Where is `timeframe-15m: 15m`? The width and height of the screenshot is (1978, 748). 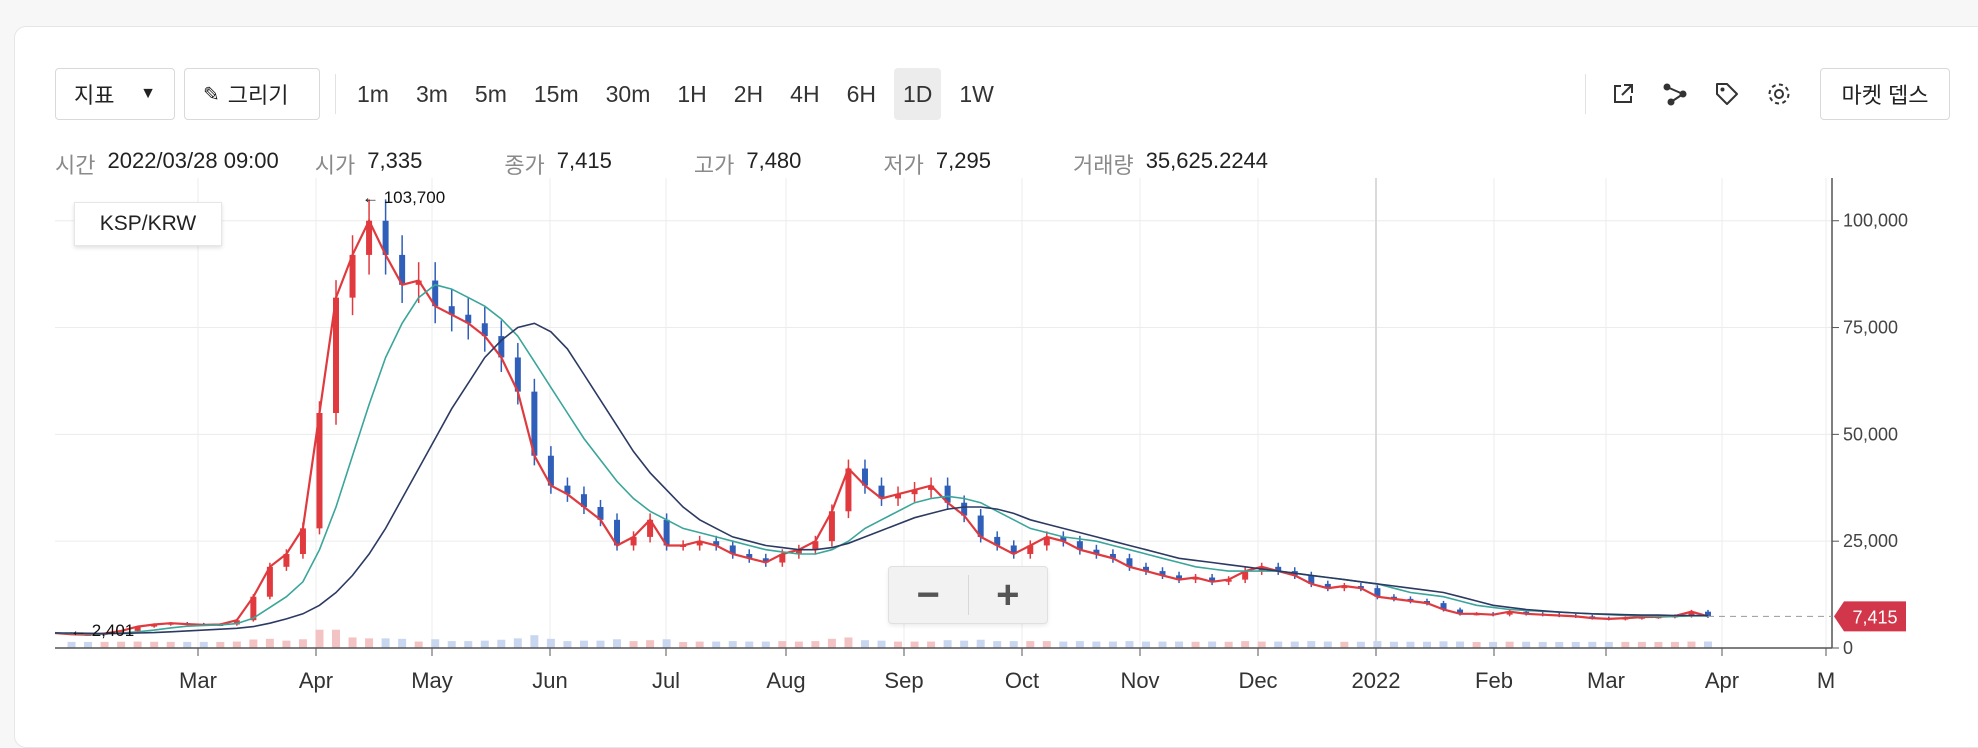
timeframe-15m: 15m is located at coordinates (556, 93).